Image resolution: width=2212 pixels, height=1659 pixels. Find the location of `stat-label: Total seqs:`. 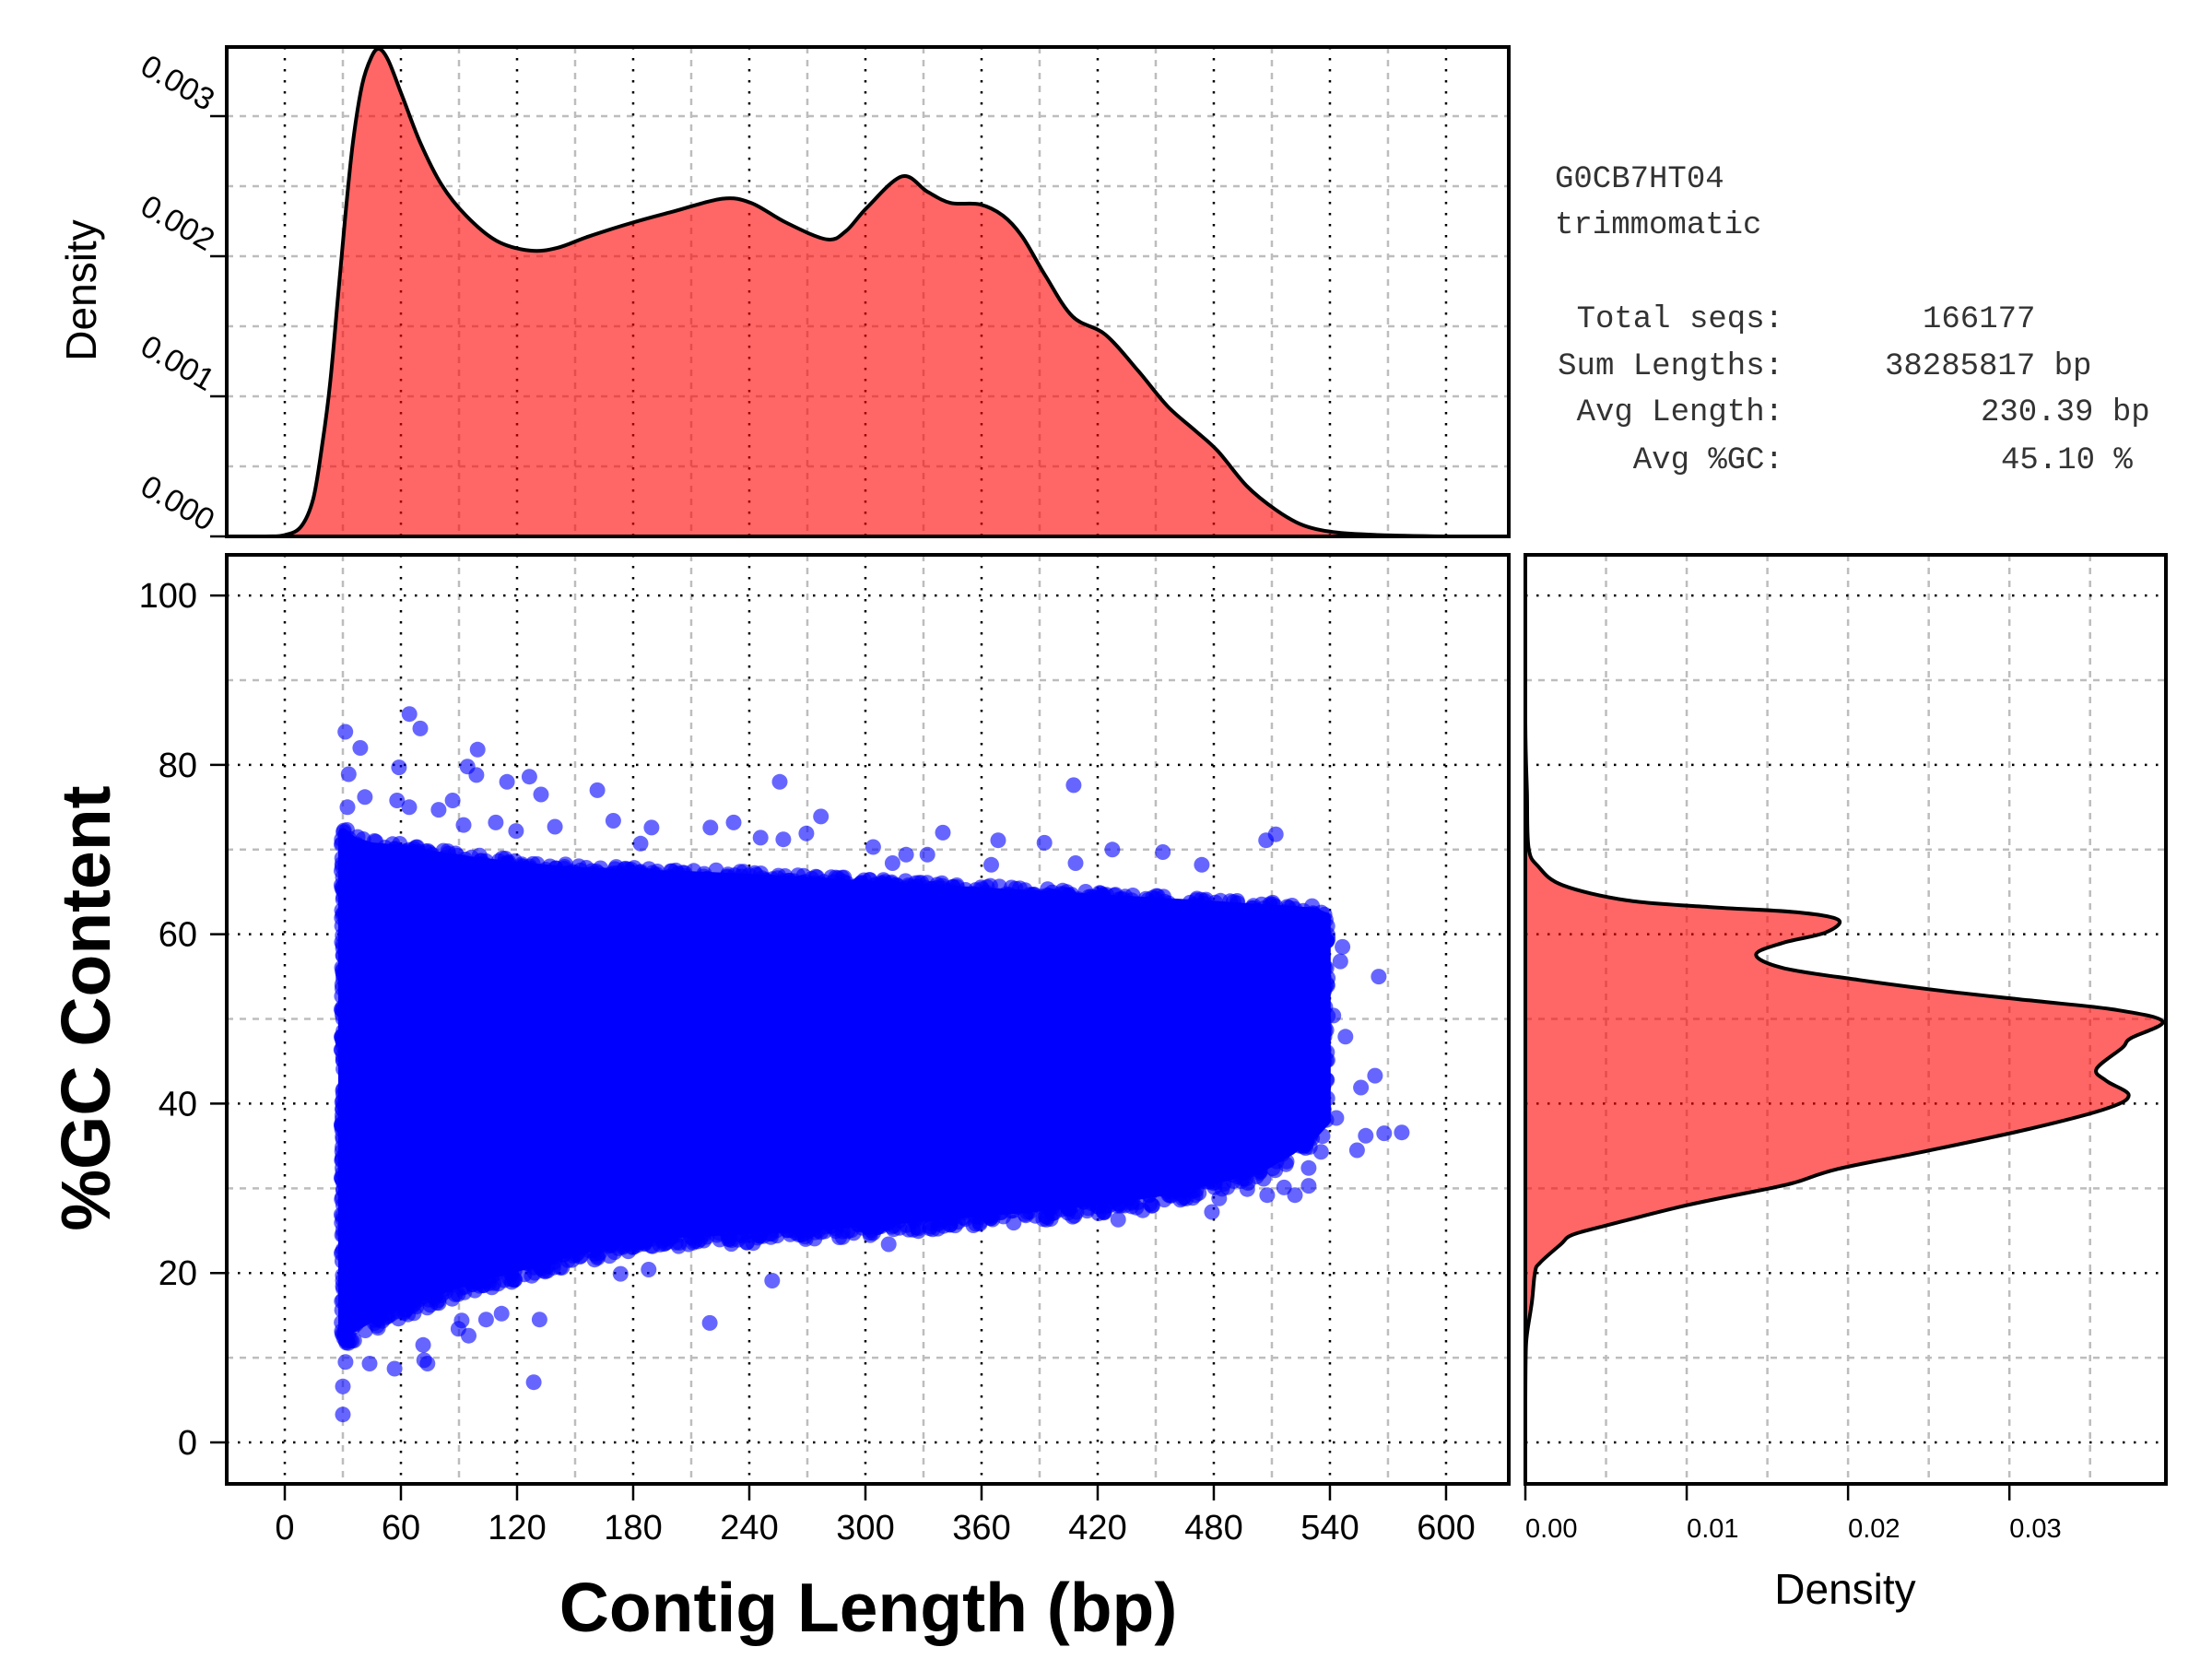

stat-label: Total seqs: is located at coordinates (1680, 319).